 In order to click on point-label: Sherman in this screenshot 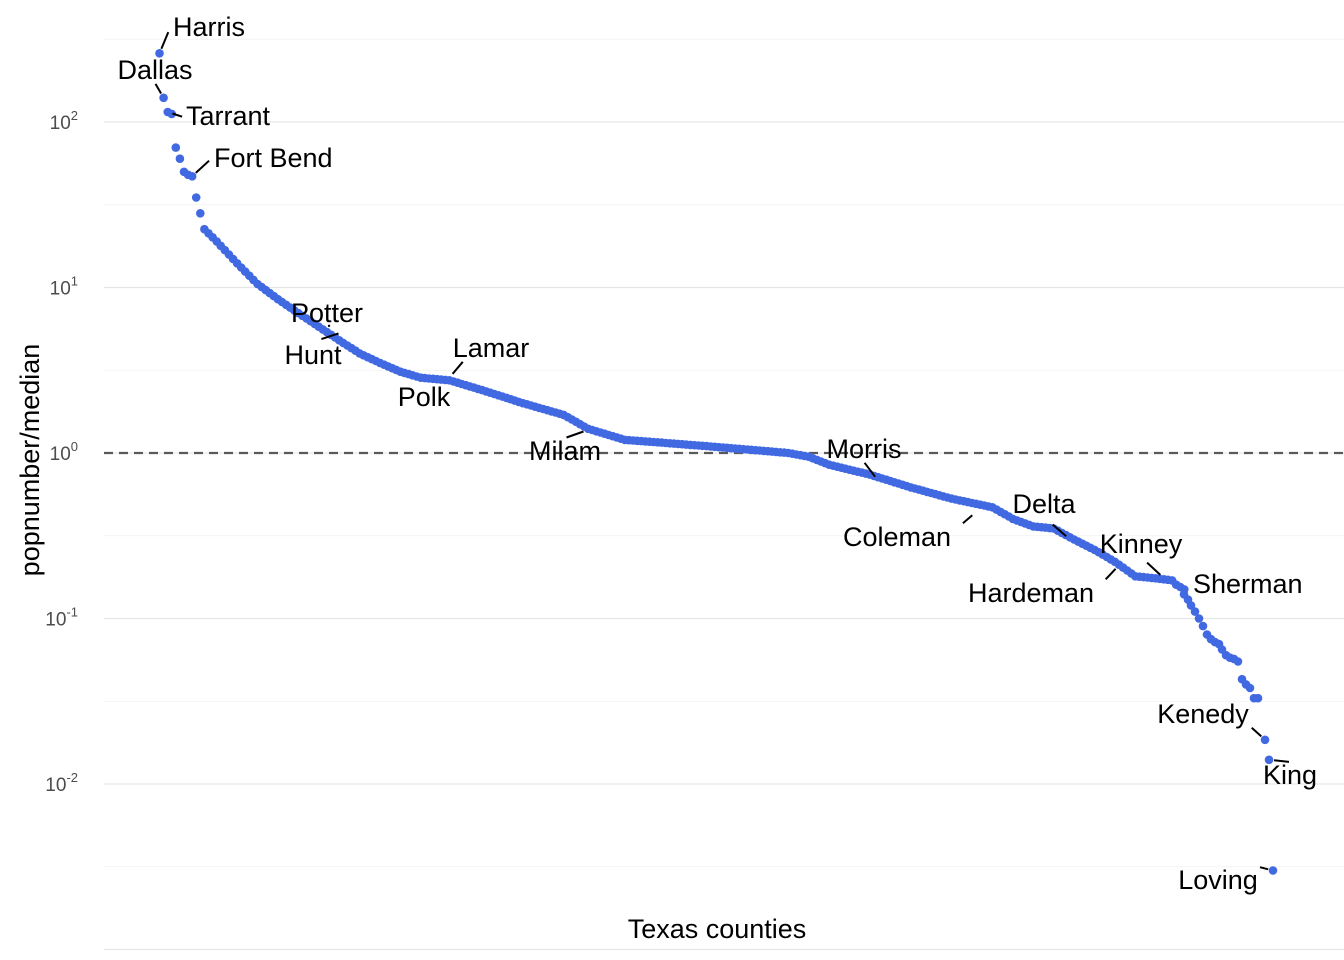, I will do `click(1248, 584)`.